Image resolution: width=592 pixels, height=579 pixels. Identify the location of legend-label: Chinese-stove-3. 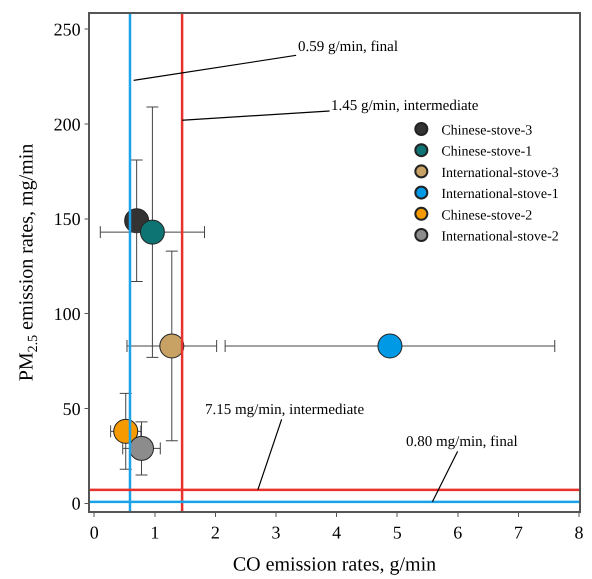
(486, 130).